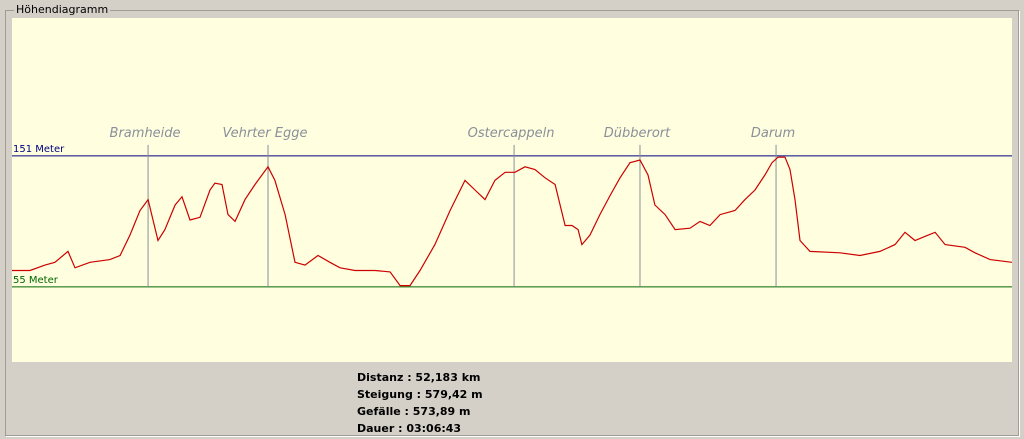 This screenshot has height=439, width=1024. Describe the element at coordinates (409, 428) in the screenshot. I see `stat-line: Dauer : 03:06:43` at that location.